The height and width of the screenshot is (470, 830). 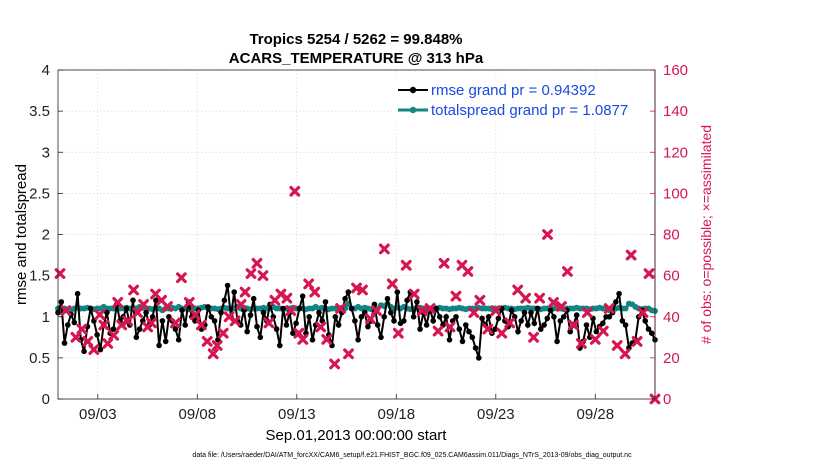 I want to click on y-tick-label-left: 3, so click(x=46, y=152).